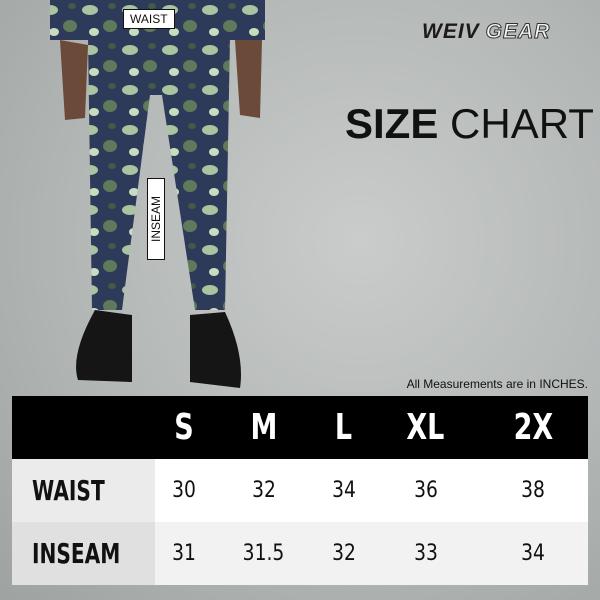 The image size is (600, 600). I want to click on cell-value: 31, so click(183, 553).